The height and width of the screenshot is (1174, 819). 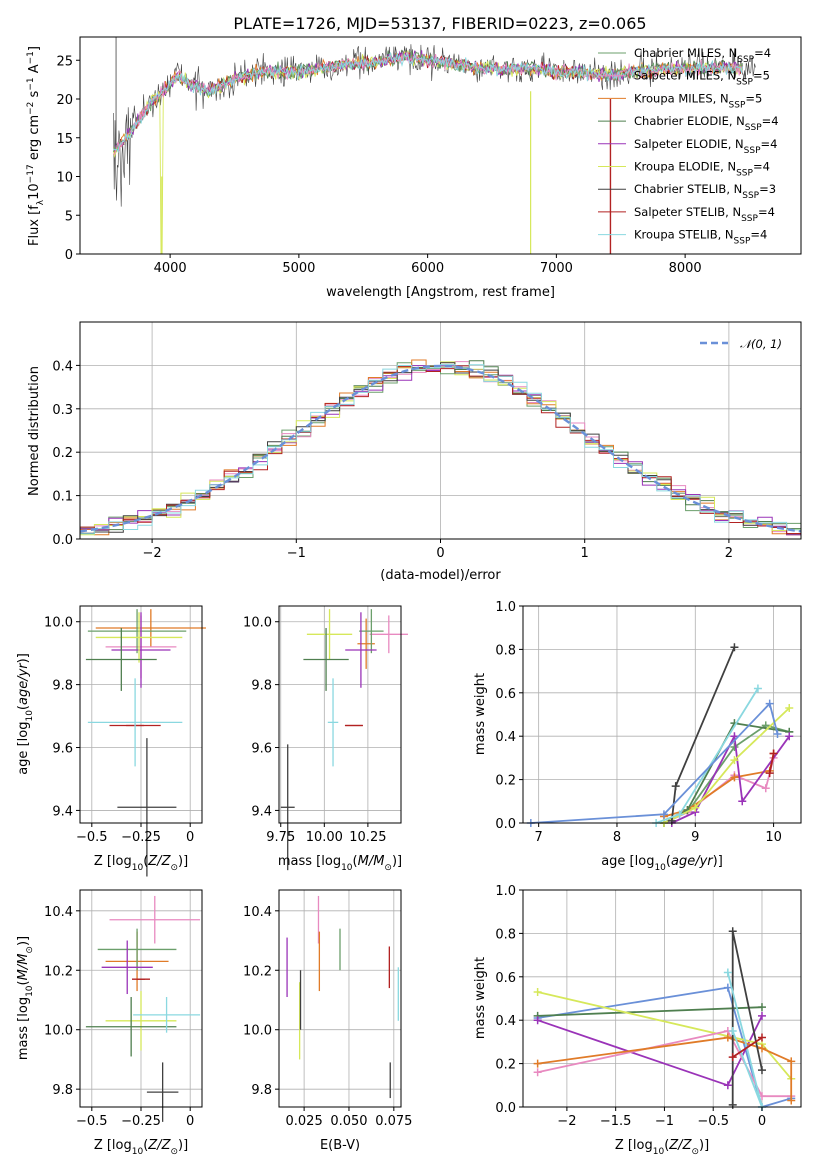 What do you see at coordinates (280, 837) in the screenshot?
I see `x-tick-label: 9.75` at bounding box center [280, 837].